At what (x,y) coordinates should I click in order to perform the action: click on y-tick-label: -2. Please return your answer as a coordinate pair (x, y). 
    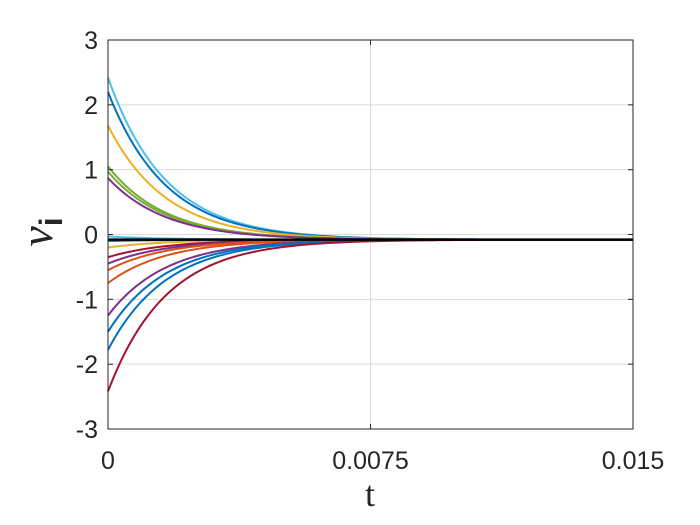
    Looking at the image, I should click on (87, 365).